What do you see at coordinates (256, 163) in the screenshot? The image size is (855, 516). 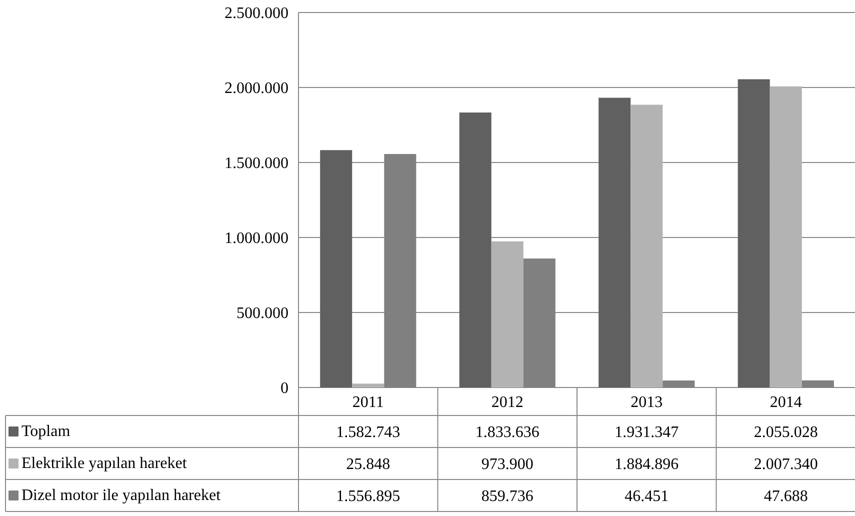 I see `y-tick-label: 1.500.000` at bounding box center [256, 163].